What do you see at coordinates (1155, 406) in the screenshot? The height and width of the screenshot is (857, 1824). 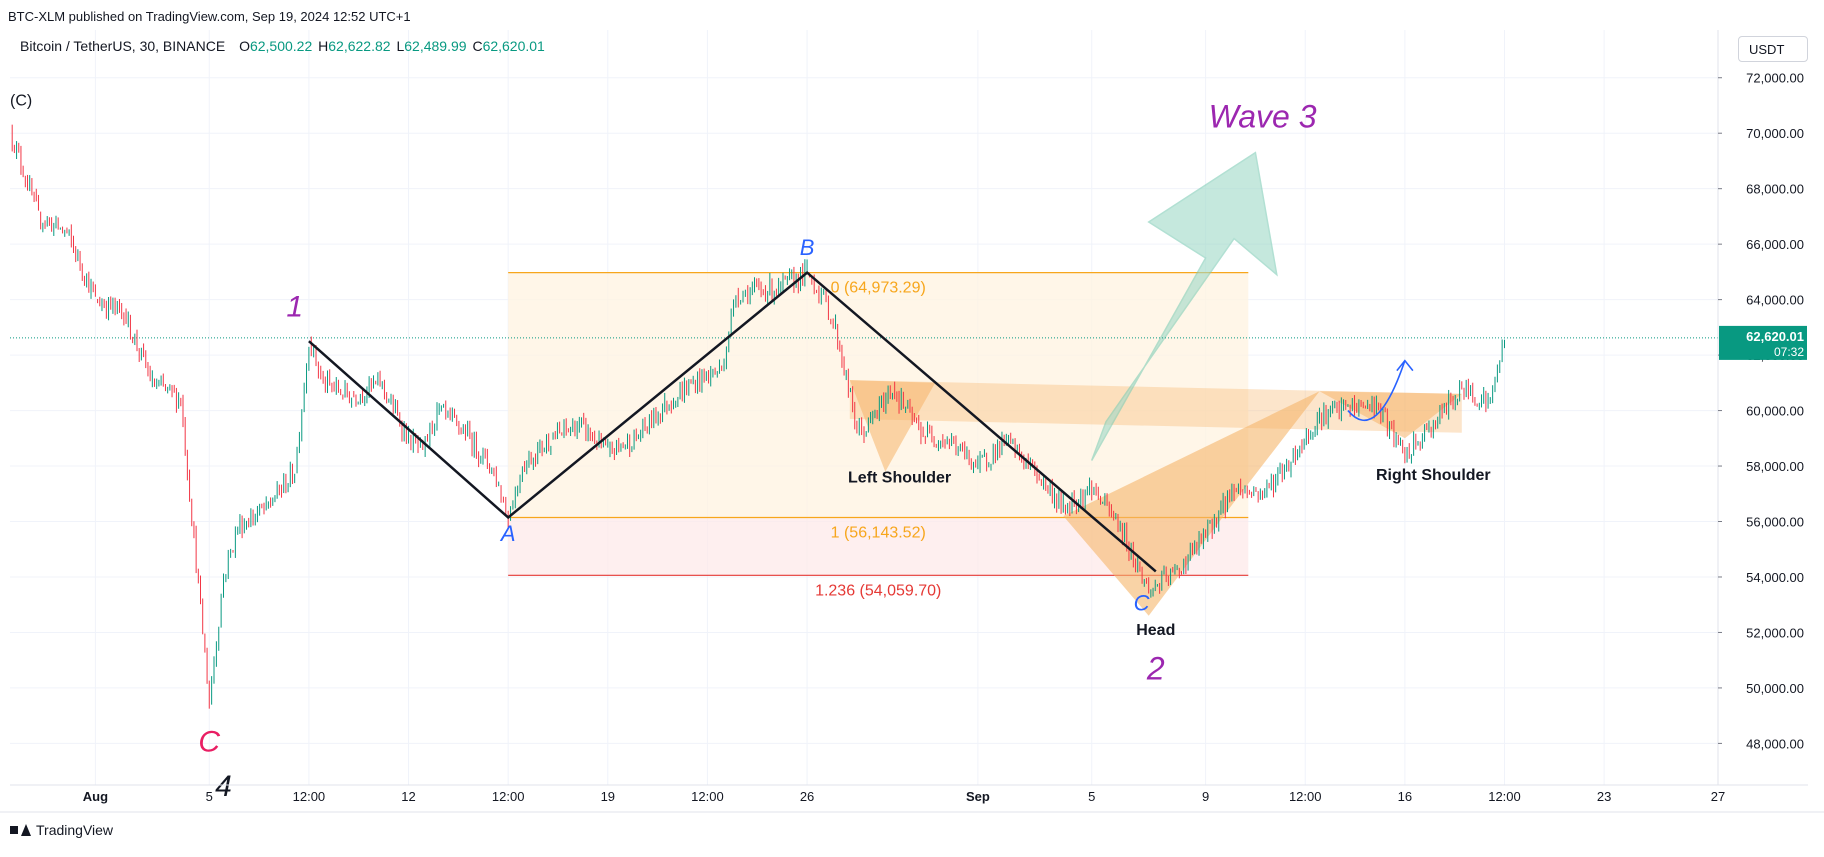 I see `neckline-band` at bounding box center [1155, 406].